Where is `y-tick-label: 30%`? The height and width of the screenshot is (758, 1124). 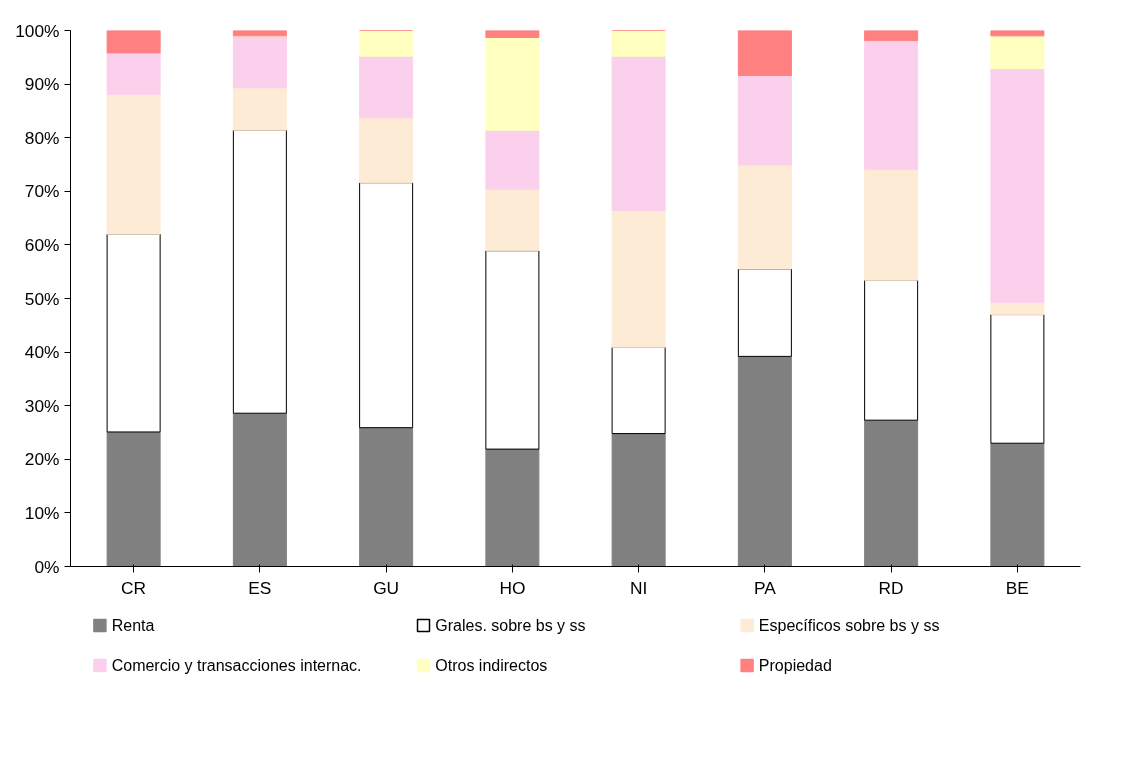 y-tick-label: 30% is located at coordinates (42, 405).